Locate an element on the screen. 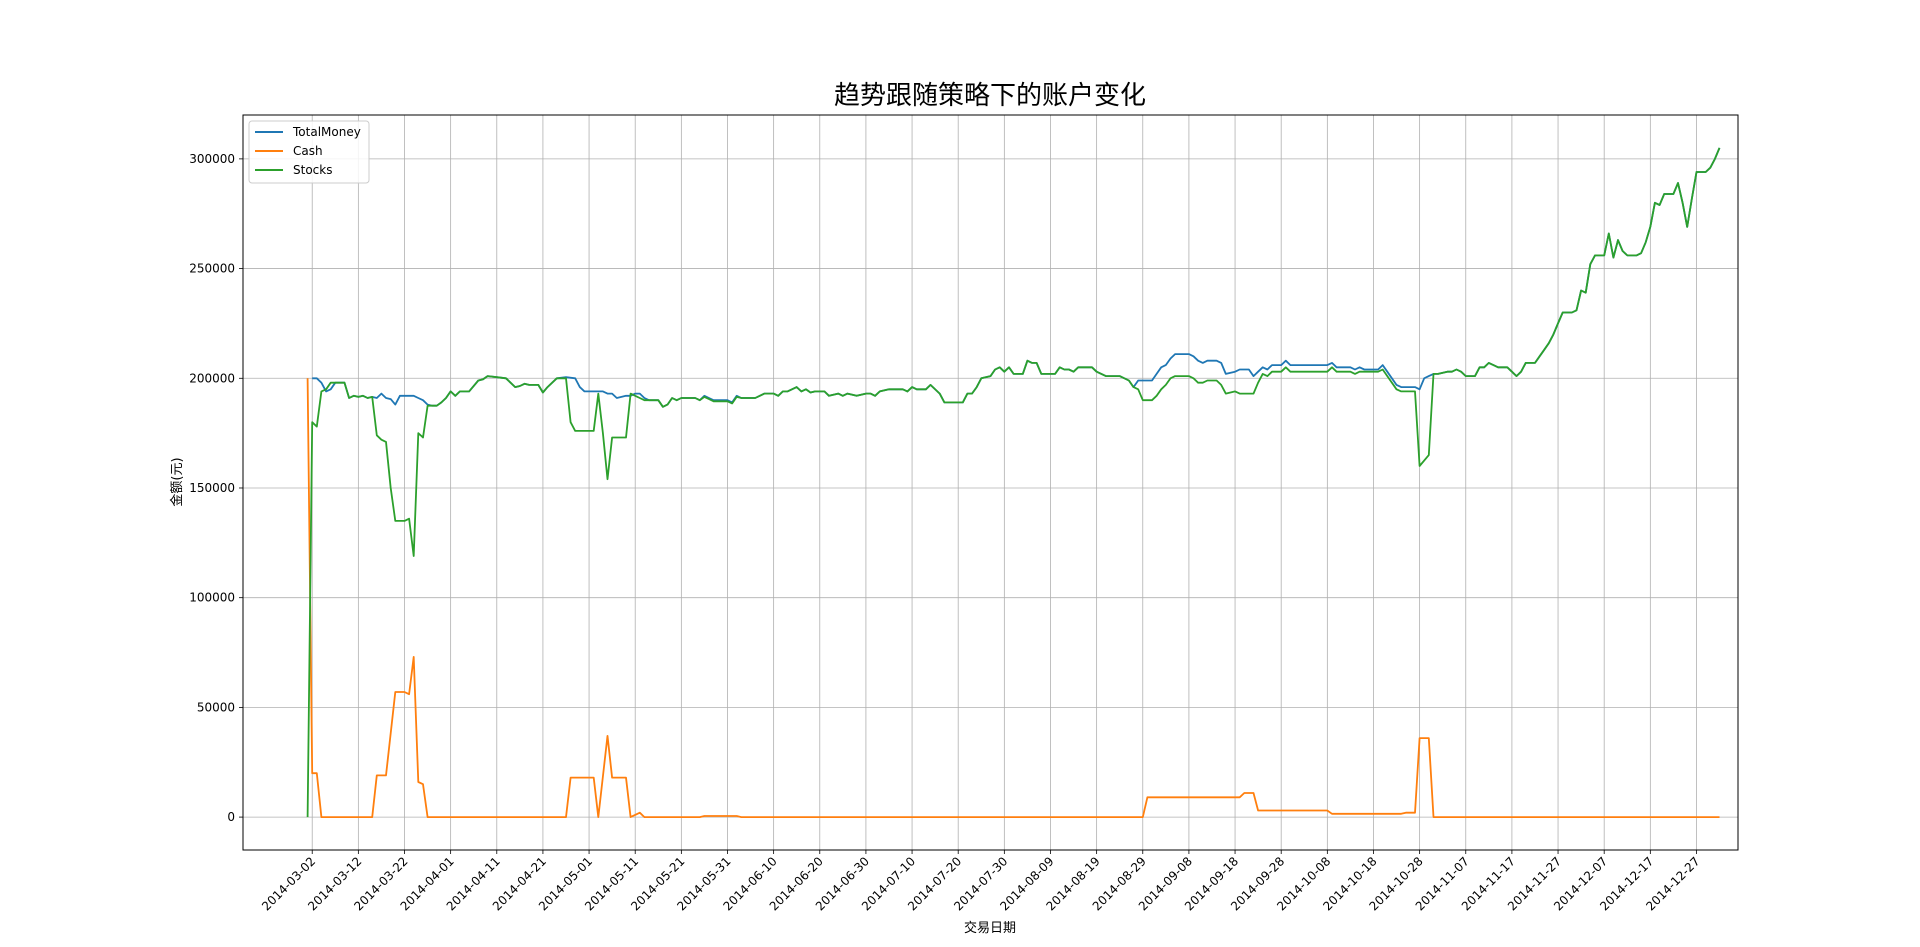 The height and width of the screenshot is (947, 1920). legend-items: TotalMoney Cash Stocks is located at coordinates (308, 151).